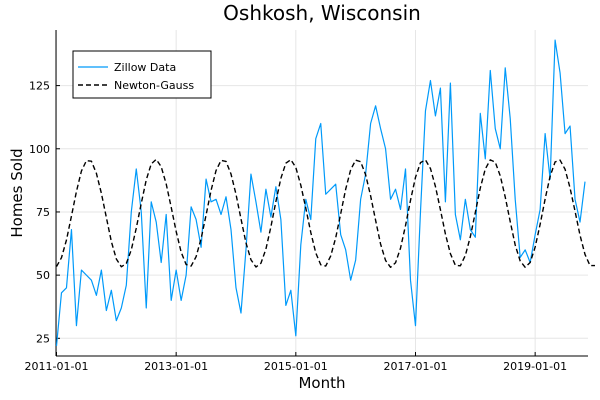 This screenshot has width=600, height=400. What do you see at coordinates (43, 338) in the screenshot?
I see `y-tick-label: 25` at bounding box center [43, 338].